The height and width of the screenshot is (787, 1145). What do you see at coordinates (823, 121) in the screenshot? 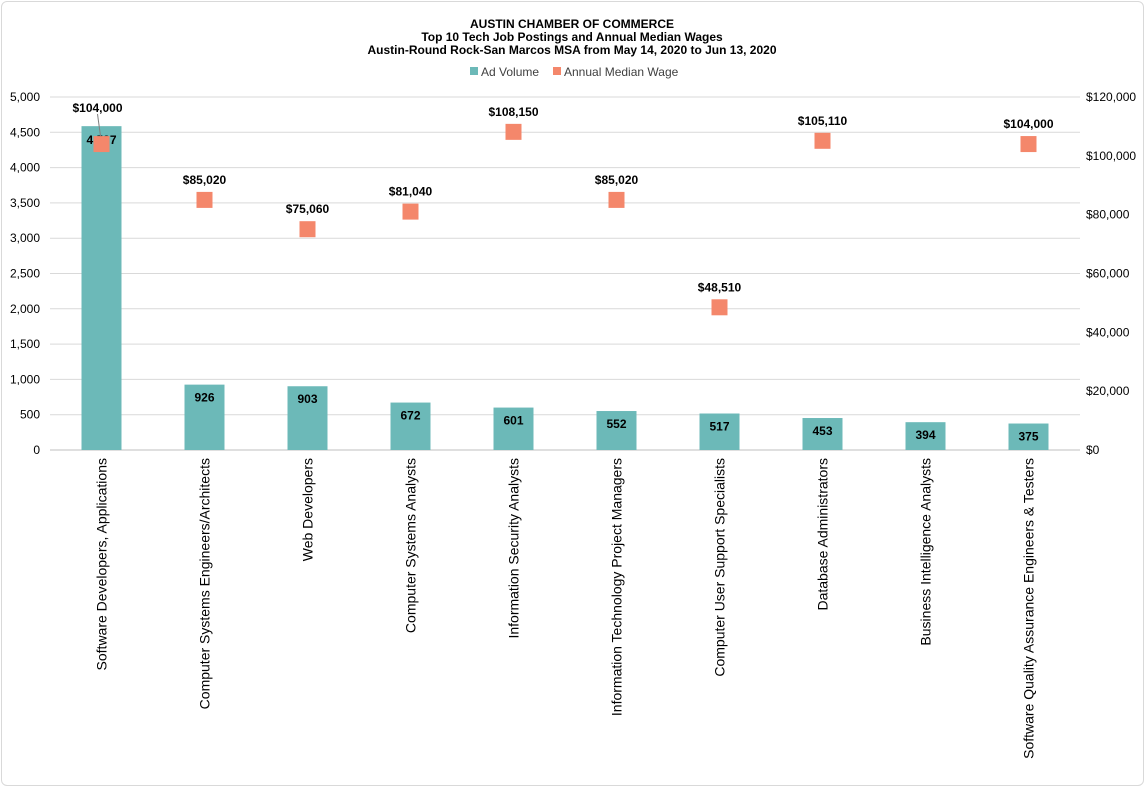
I see `wage-value-label-8: $105,110` at bounding box center [823, 121].